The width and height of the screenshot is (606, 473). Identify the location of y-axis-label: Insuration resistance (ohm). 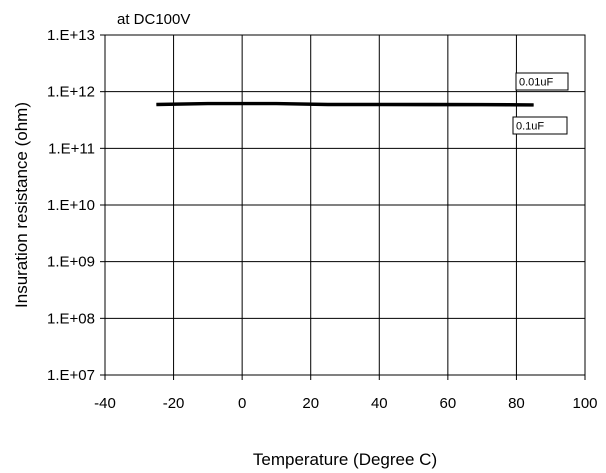
(21, 205).